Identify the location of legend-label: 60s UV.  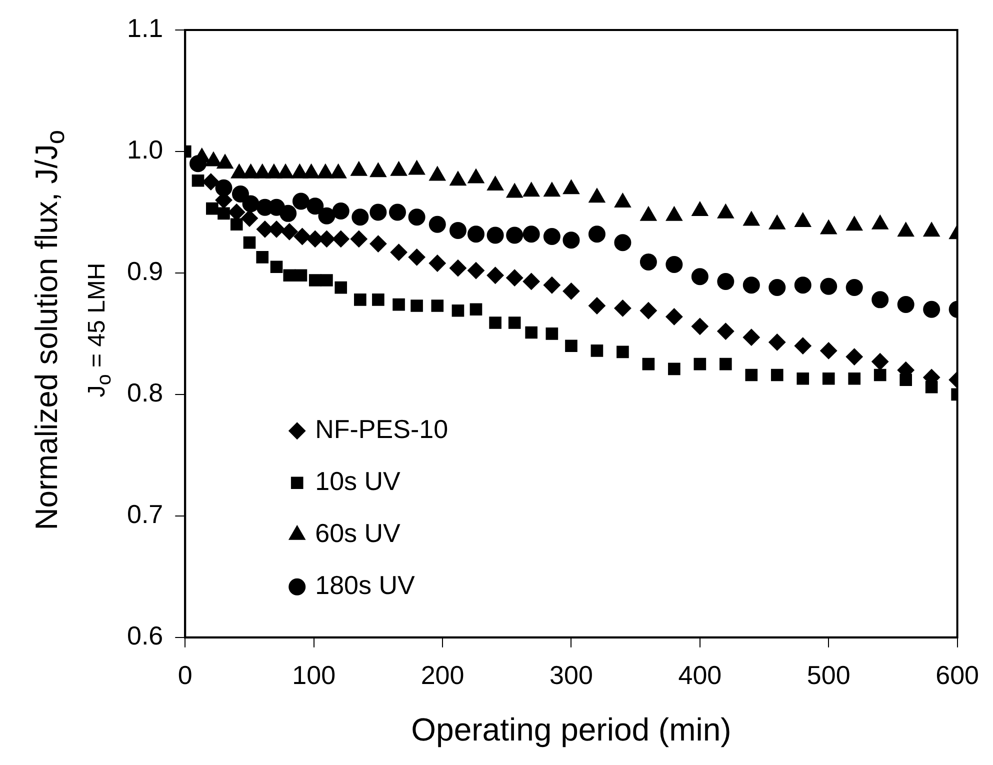
(358, 533).